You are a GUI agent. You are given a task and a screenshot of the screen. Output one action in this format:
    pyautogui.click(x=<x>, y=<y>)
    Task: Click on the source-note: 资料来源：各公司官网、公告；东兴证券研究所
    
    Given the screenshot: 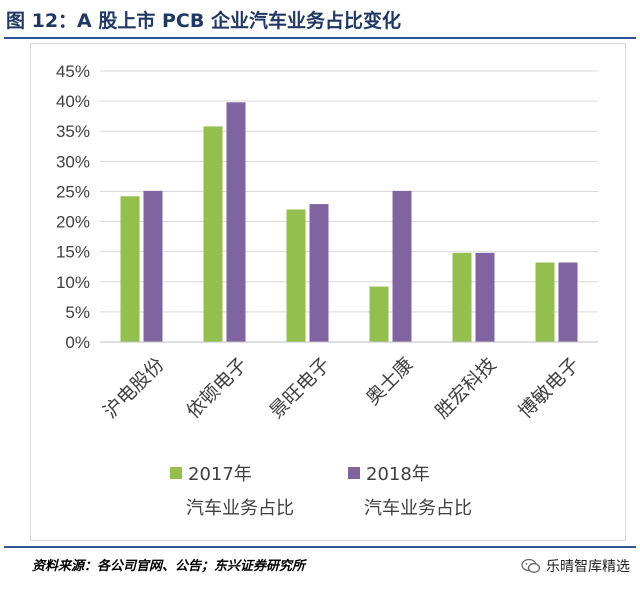 What is the action you would take?
    pyautogui.click(x=169, y=566)
    